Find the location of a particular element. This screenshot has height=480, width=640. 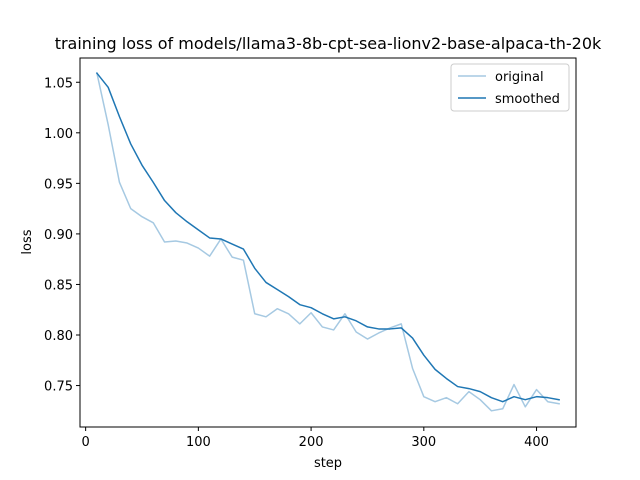

x-tick-label: 200 is located at coordinates (311, 442).